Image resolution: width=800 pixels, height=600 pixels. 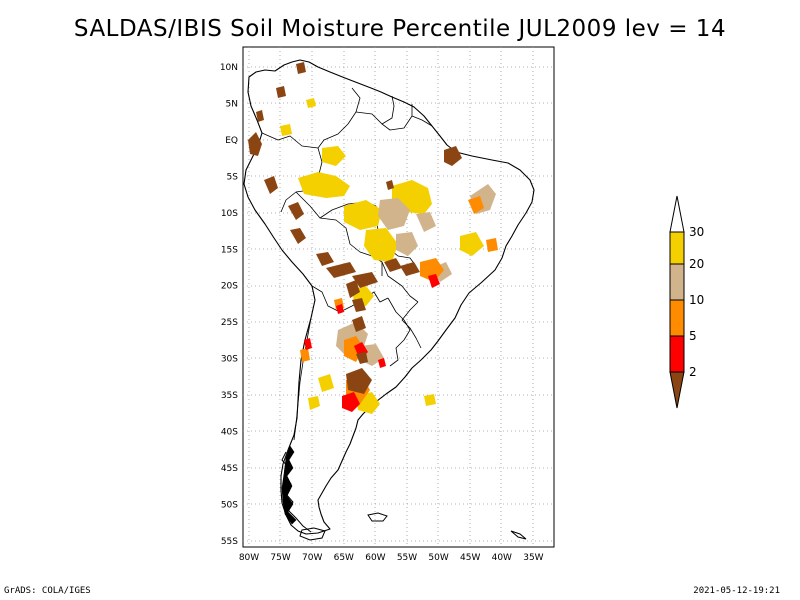 What do you see at coordinates (696, 264) in the screenshot?
I see `colorbar-label: 20` at bounding box center [696, 264].